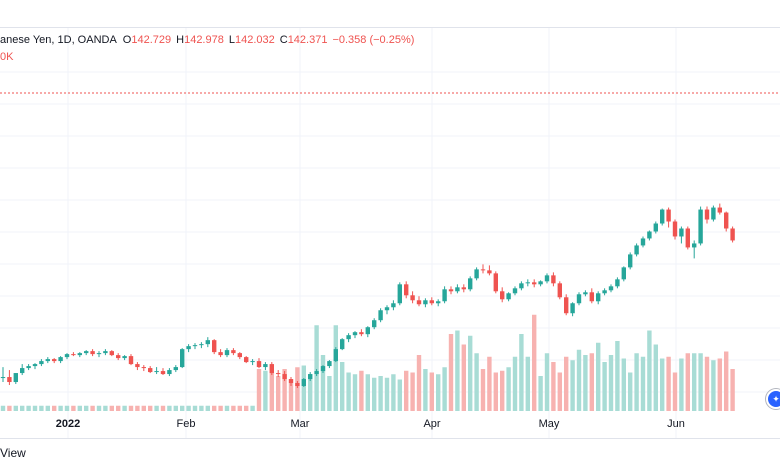  What do you see at coordinates (58, 40) in the screenshot?
I see `symbol-title: anese Yen, 1D, OANDA` at bounding box center [58, 40].